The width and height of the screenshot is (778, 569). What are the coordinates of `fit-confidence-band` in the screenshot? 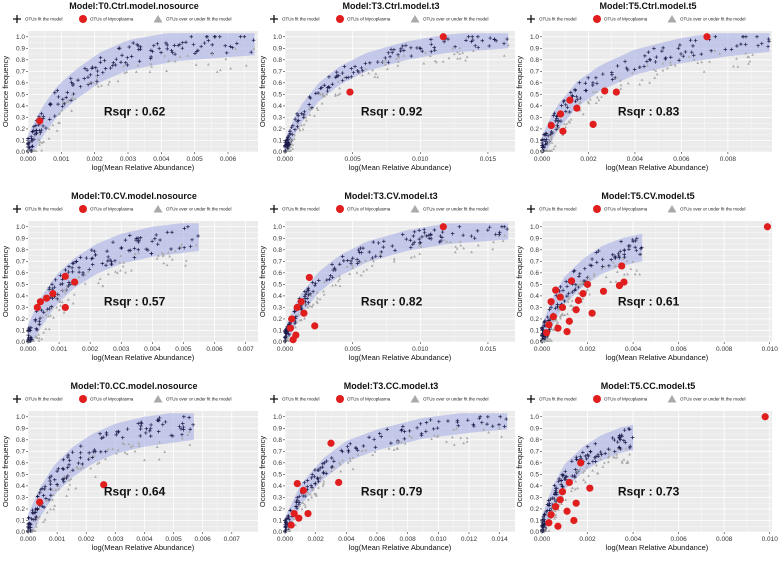 It's located at (113, 282).